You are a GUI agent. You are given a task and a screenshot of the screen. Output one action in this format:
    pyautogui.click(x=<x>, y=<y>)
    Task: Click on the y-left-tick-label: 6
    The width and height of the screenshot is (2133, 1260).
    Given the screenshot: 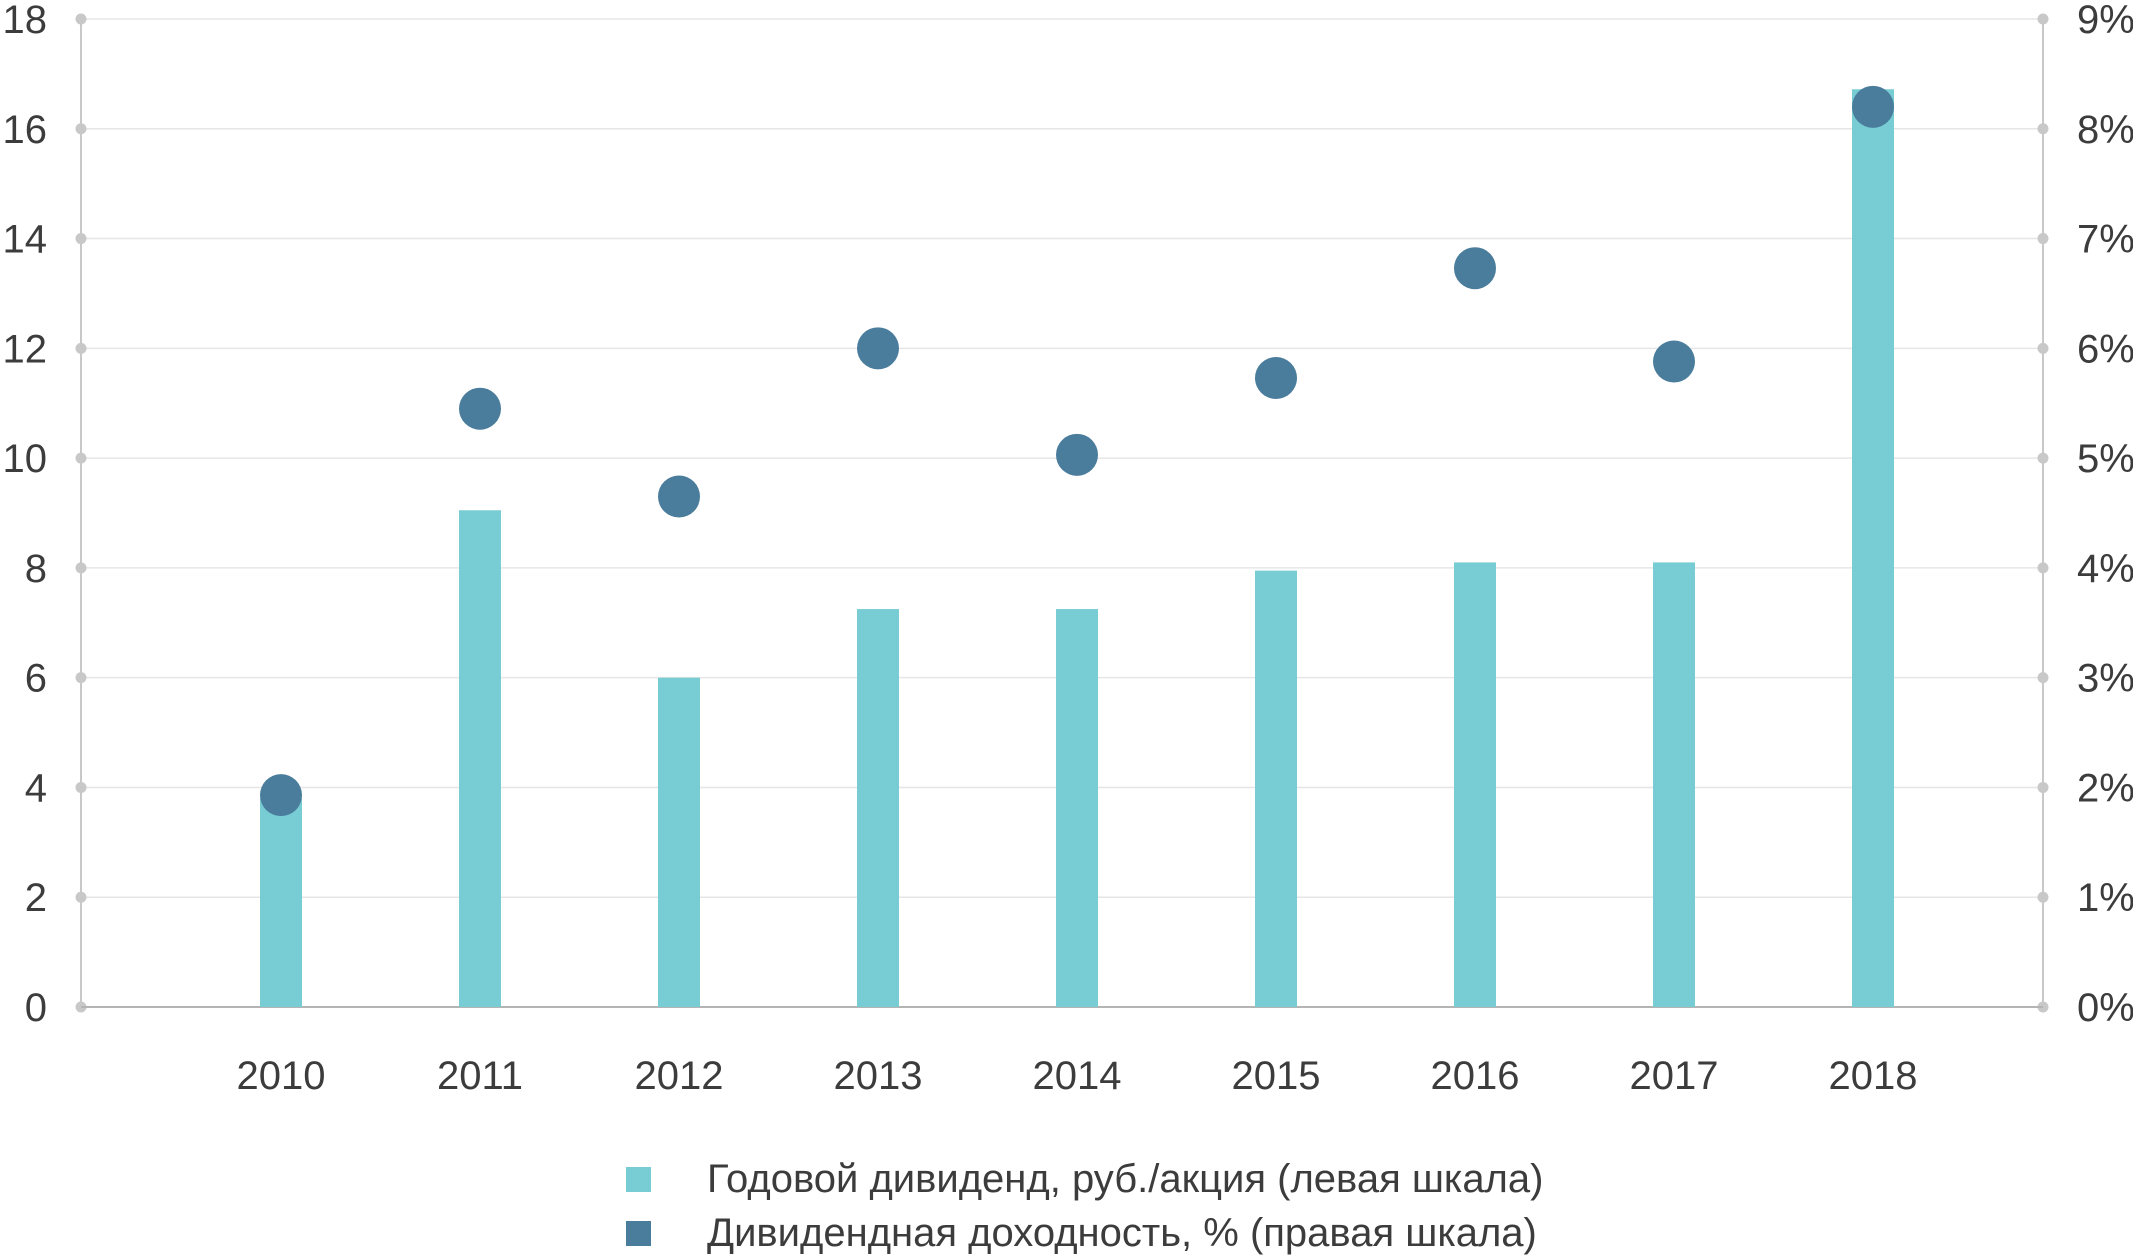 What is the action you would take?
    pyautogui.click(x=36, y=679)
    